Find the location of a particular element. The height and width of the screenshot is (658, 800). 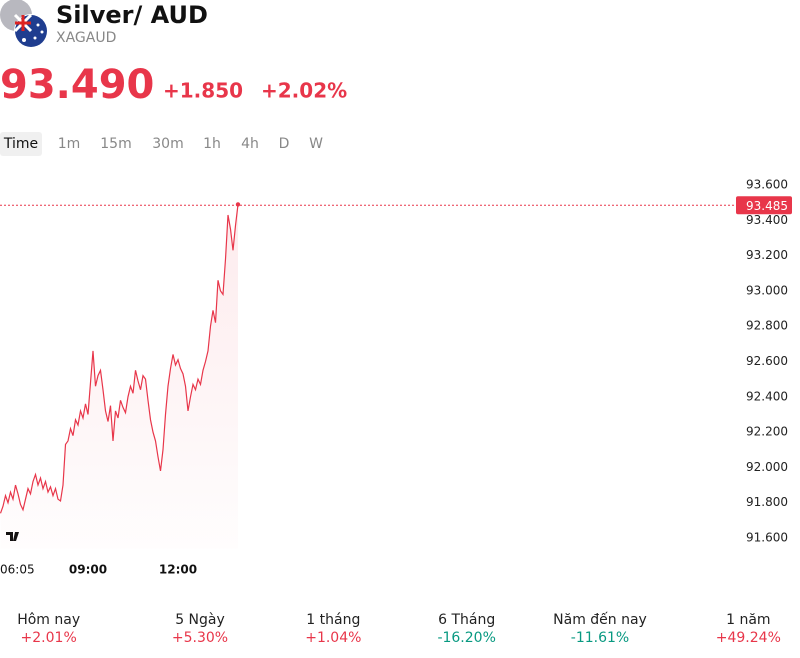

y-tick-label: 92.600 is located at coordinates (767, 361).